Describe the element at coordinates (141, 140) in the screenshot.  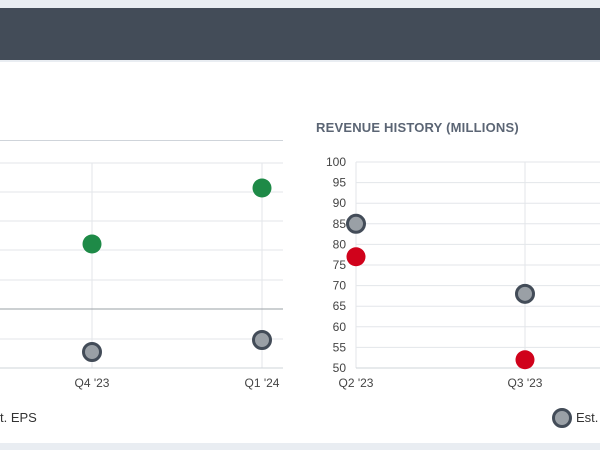
I see `left-chart-title-rule` at that location.